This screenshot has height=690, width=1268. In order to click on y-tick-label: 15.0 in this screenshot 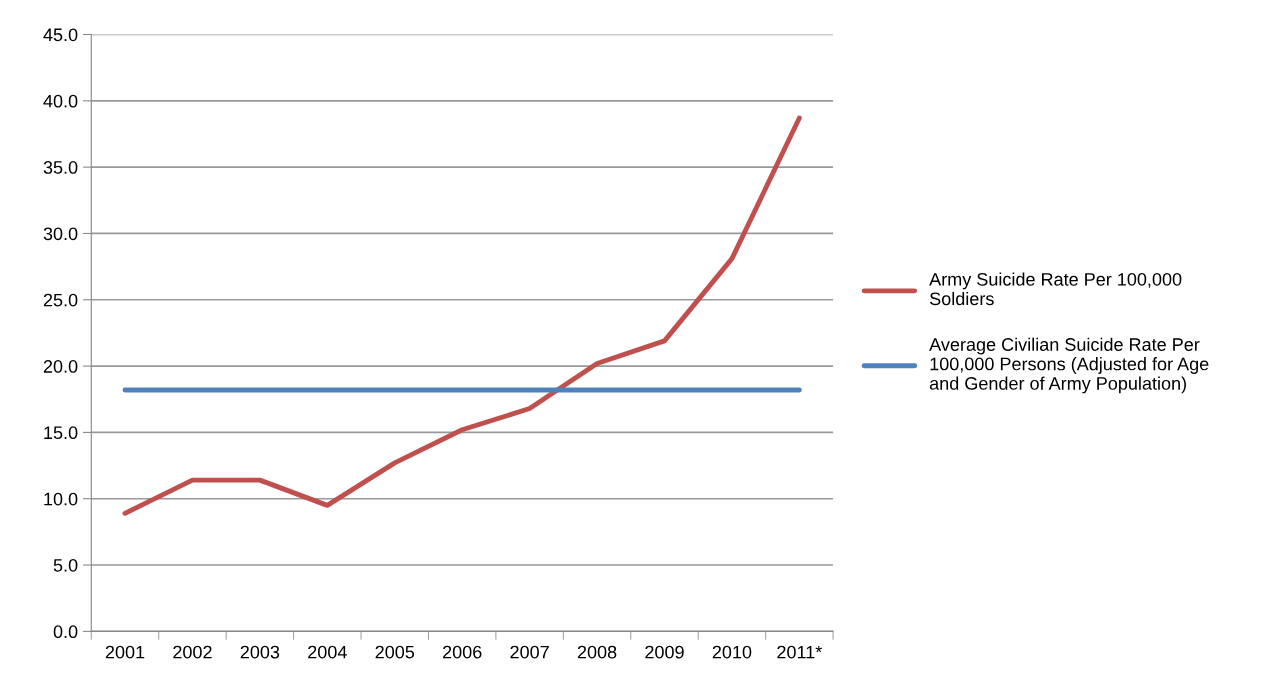, I will do `click(61, 433)`.